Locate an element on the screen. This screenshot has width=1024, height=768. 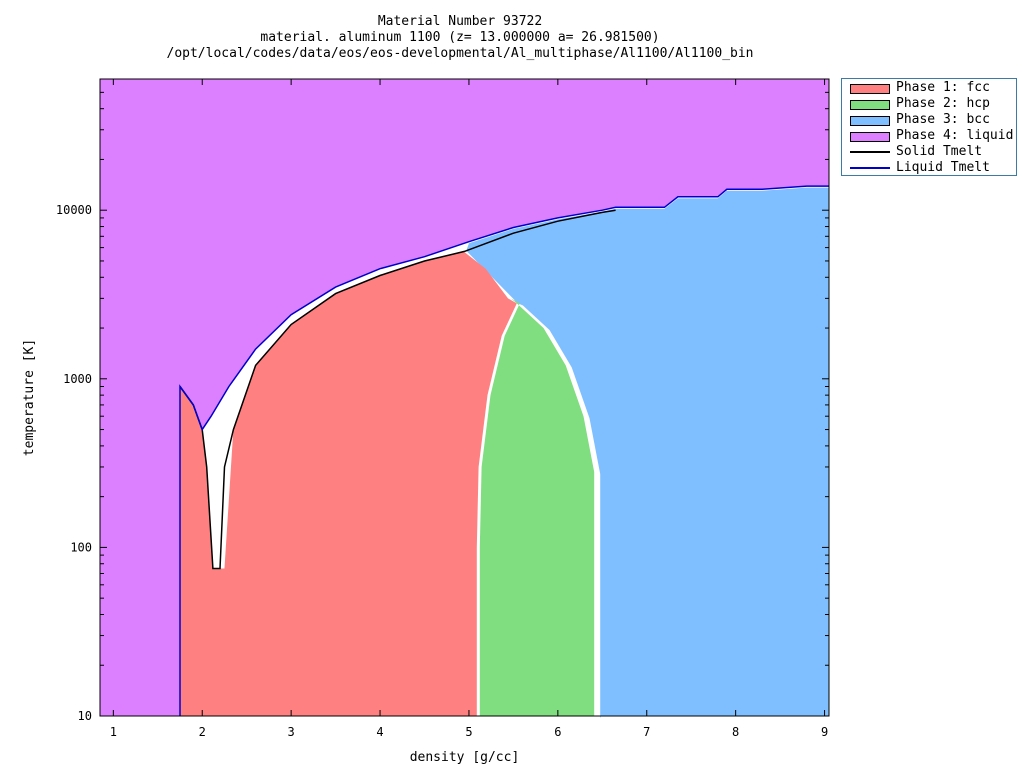
legend-label-hcp: Phase 2: hcp is located at coordinates (943, 103).